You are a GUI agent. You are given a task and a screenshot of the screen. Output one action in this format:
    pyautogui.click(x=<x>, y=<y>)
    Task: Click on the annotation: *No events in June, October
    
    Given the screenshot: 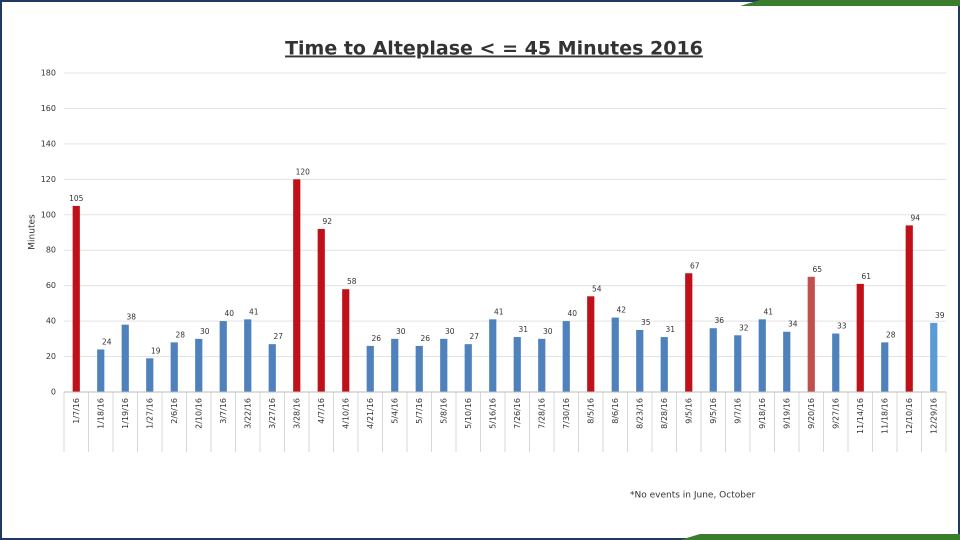 What is the action you would take?
    pyautogui.click(x=692, y=496)
    